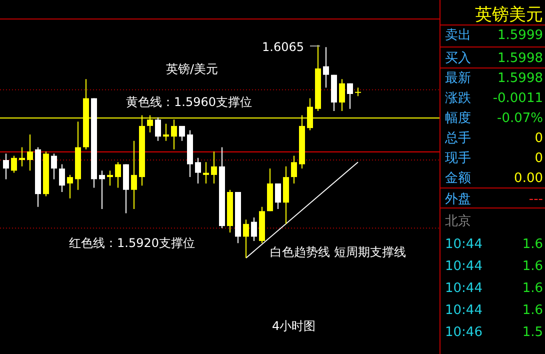 The height and width of the screenshot is (354, 545). I want to click on annotation: 1.6065, so click(283, 47).